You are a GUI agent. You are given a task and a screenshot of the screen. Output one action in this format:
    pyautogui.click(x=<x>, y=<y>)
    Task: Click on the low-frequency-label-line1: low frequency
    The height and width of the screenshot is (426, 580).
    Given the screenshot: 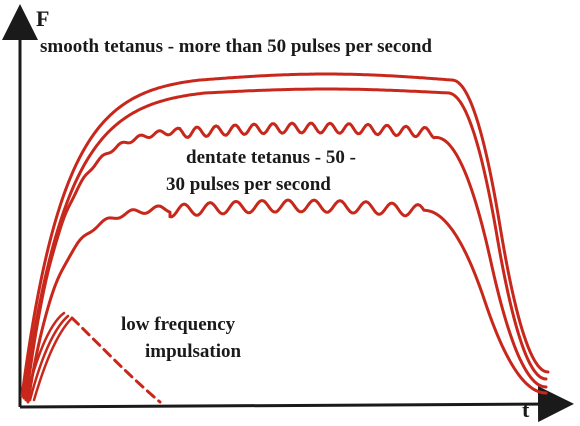 What is the action you would take?
    pyautogui.click(x=178, y=324)
    